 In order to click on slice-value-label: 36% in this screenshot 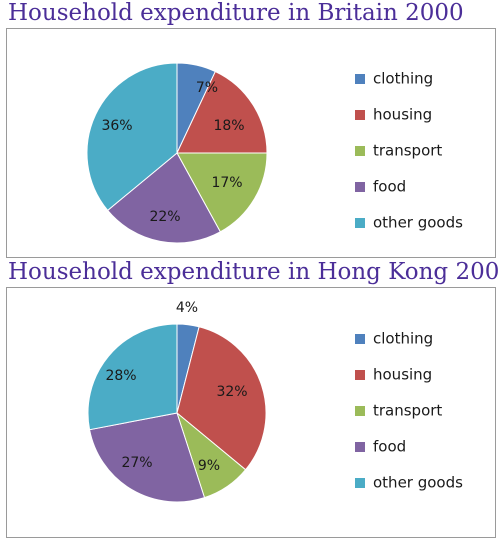, I will do `click(116, 126)`.